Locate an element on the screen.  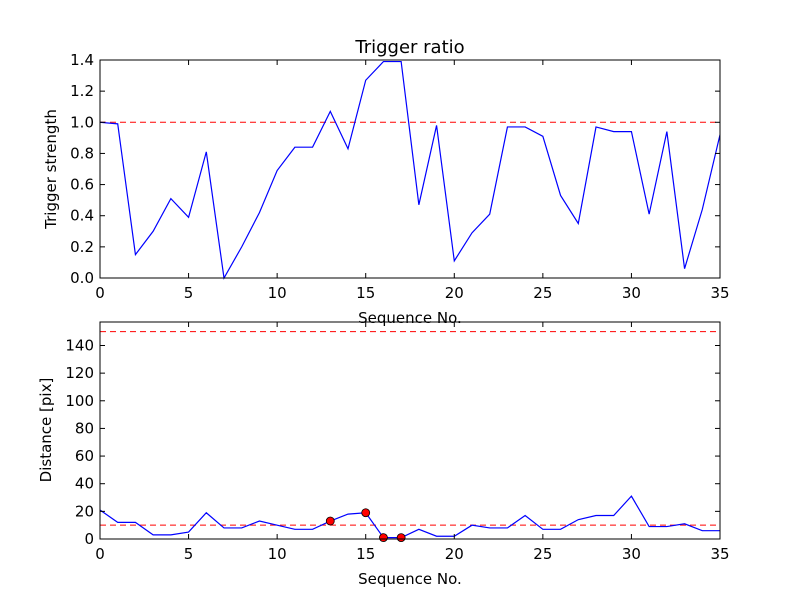
y-tick-label: 0.8 is located at coordinates (82, 153).